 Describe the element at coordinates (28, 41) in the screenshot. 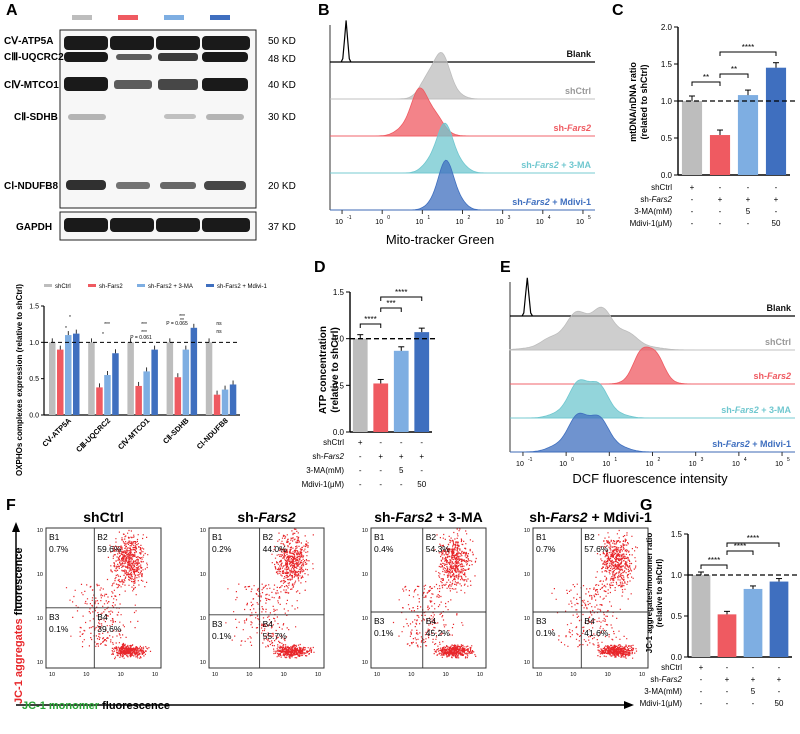

I see `blot-label: CⅤ-ATP5A` at that location.